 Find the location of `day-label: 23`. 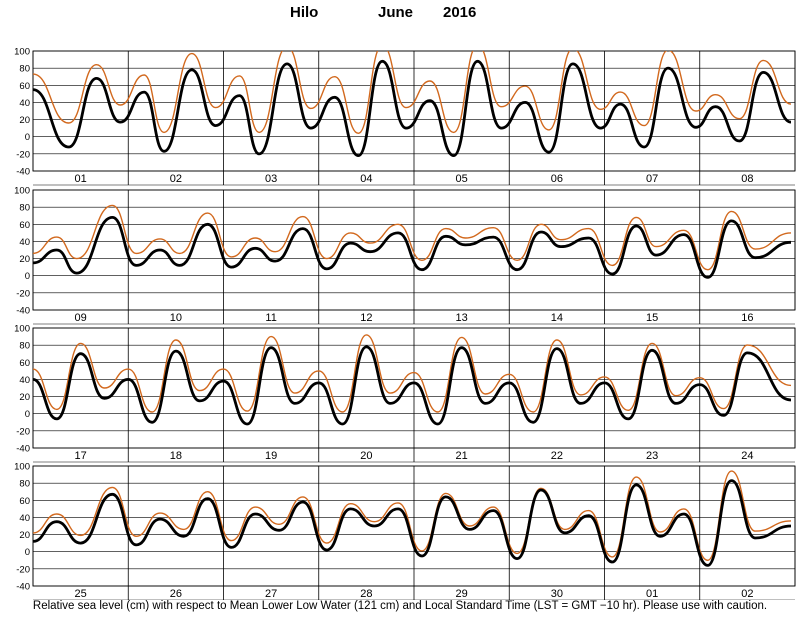

day-label: 23 is located at coordinates (652, 456).